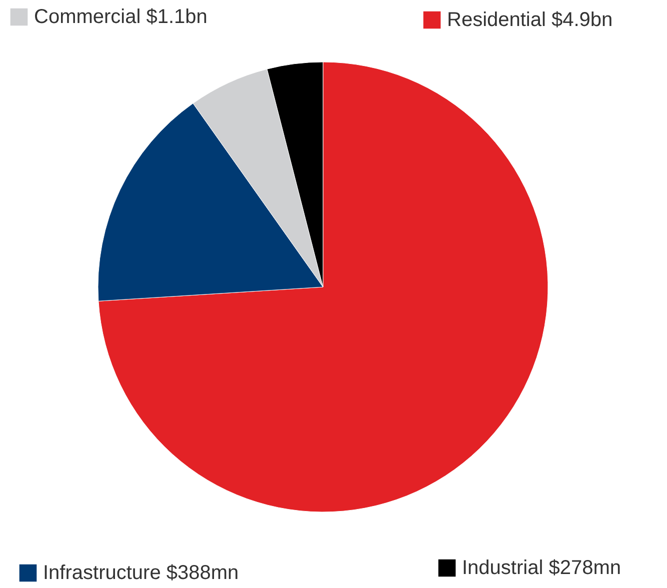  Describe the element at coordinates (121, 17) in the screenshot. I see `legend-label: Commercial $1.1bn` at that location.